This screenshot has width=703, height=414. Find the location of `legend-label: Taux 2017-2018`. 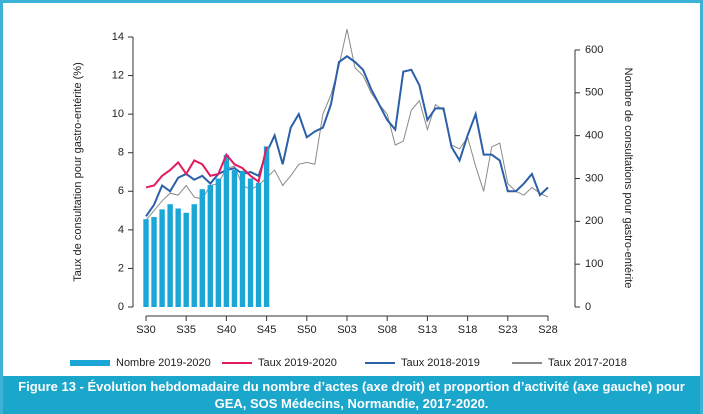

legend-label: Taux 2017-2018 is located at coordinates (587, 363).